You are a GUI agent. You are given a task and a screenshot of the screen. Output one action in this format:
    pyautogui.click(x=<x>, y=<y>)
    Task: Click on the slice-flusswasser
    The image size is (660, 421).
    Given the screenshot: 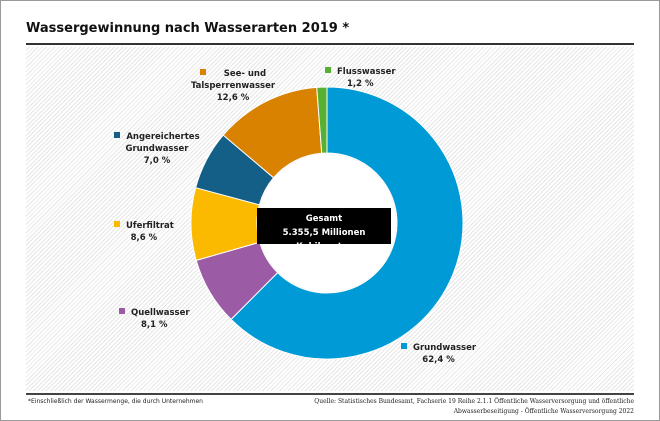 What is the action you would take?
    pyautogui.click(x=322, y=120)
    